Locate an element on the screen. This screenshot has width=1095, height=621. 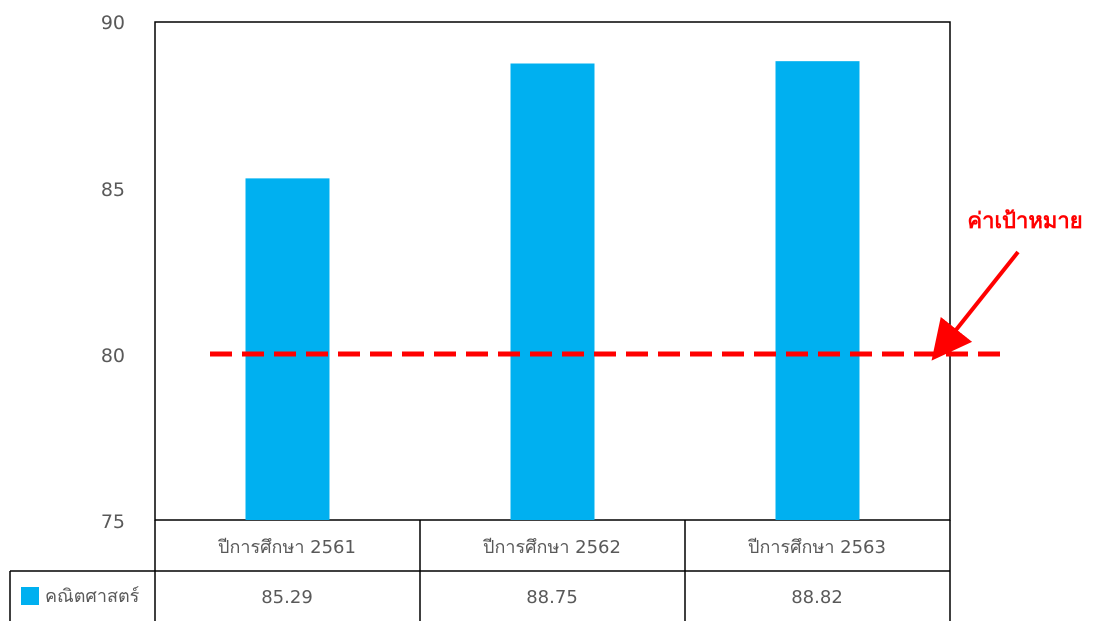
y-tick-label: 80 is located at coordinates (113, 356).